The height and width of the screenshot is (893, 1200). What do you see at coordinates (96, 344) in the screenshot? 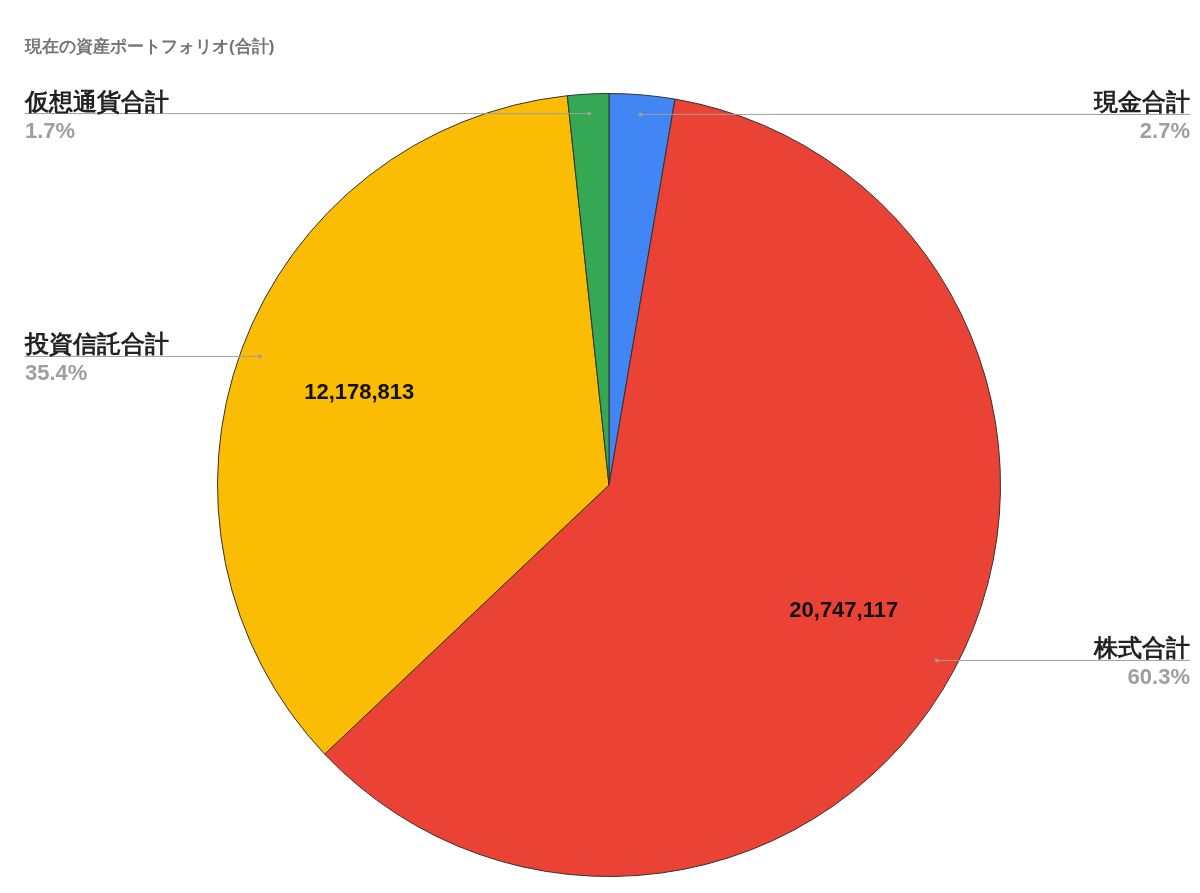
I see `slice-label: 投資信託合計` at bounding box center [96, 344].